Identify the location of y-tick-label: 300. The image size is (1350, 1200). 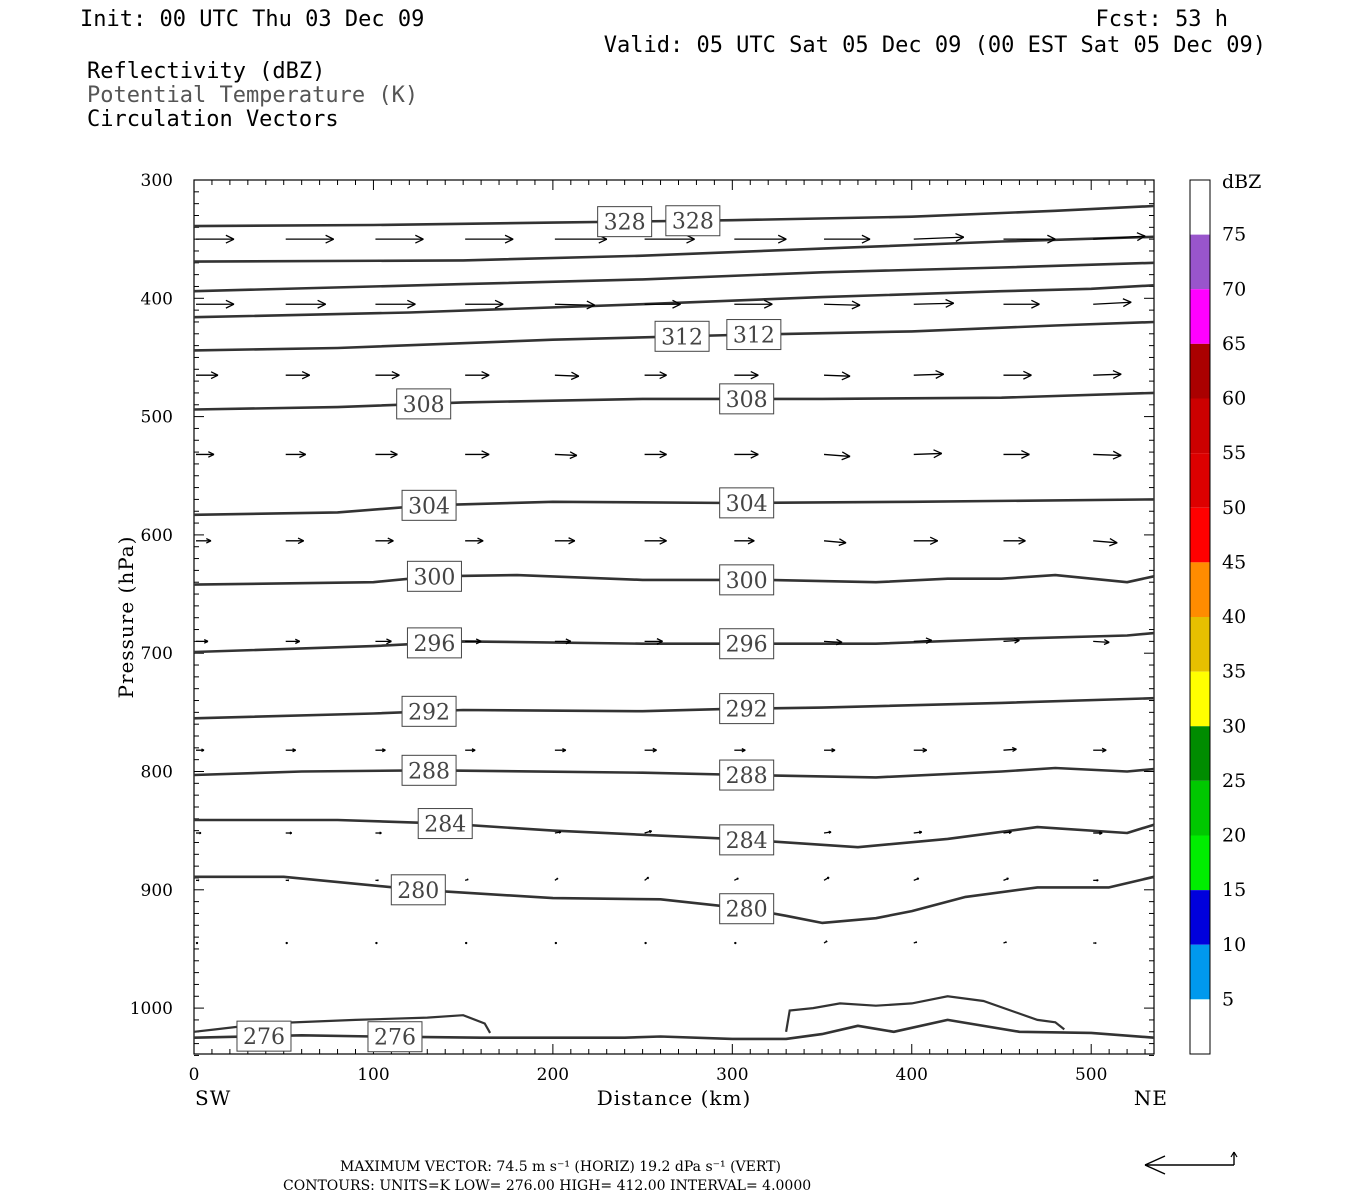
(157, 181).